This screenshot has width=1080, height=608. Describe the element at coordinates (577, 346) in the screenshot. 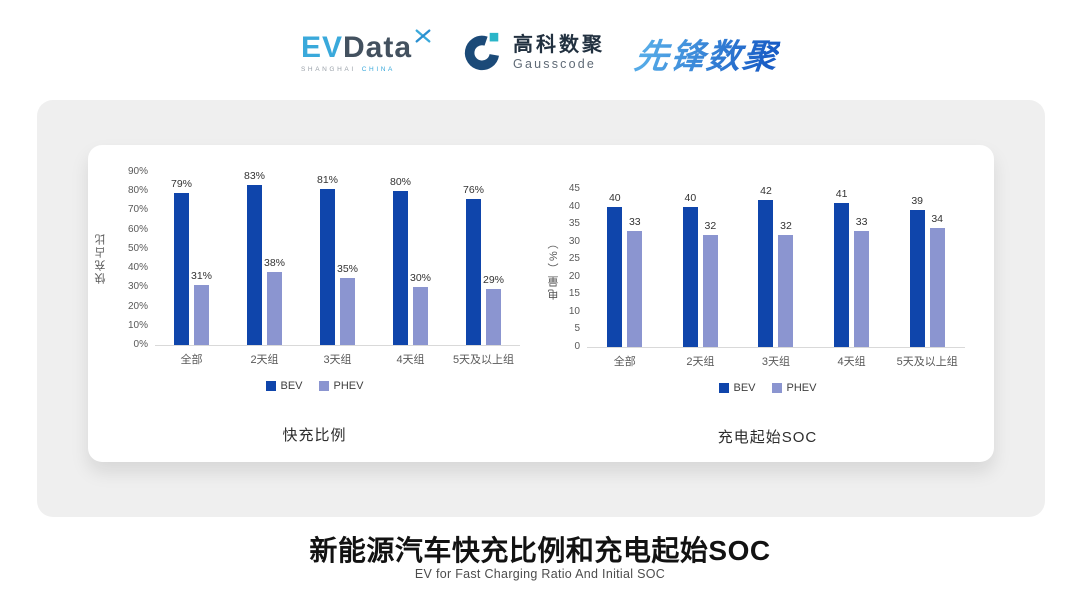

I see `axis-tick-label: 0` at that location.